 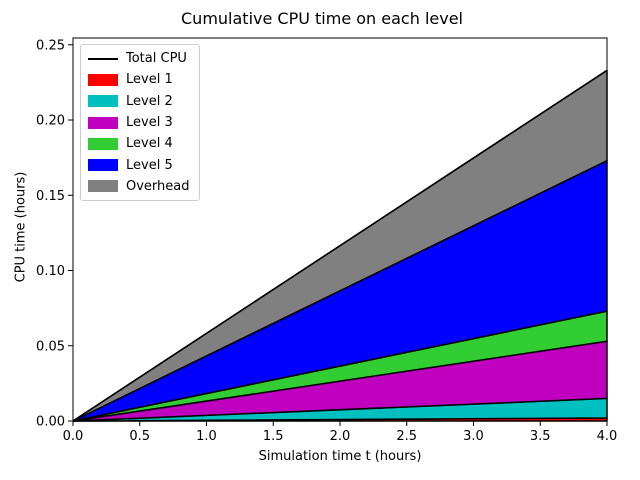 I want to click on legend-line-swatch, so click(x=103, y=59).